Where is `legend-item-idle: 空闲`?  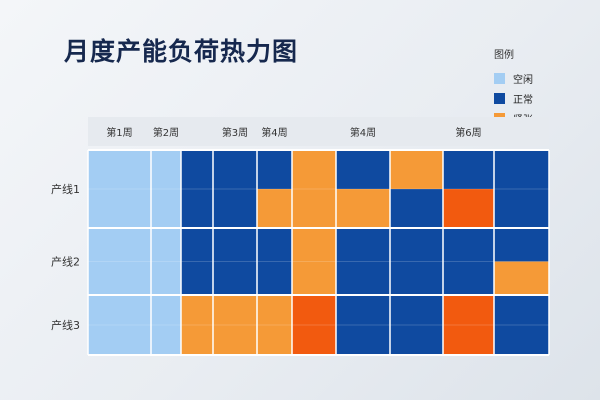
legend-item-idle: 空闲 is located at coordinates (513, 78).